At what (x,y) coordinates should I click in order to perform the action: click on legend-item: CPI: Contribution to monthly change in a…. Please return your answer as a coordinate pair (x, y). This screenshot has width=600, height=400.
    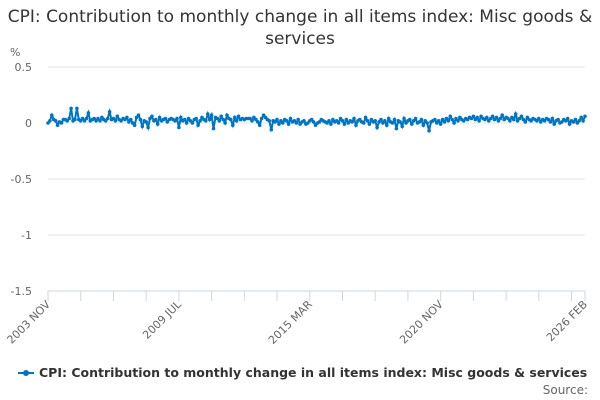
    Looking at the image, I should click on (302, 372).